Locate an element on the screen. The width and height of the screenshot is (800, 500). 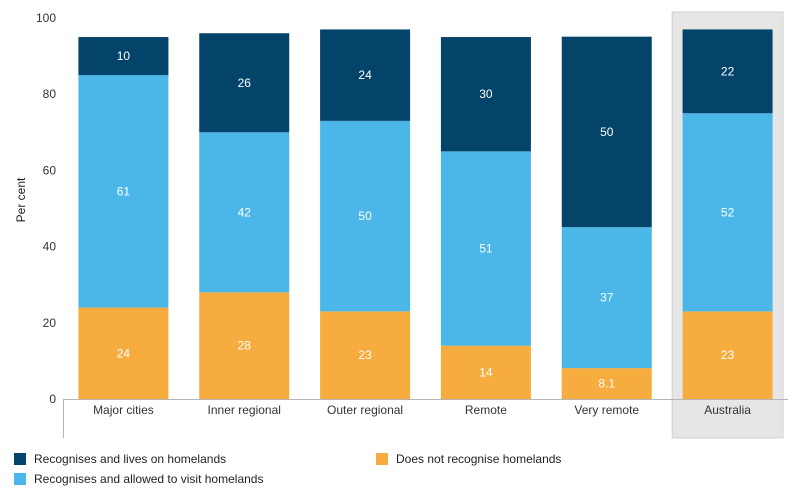
bar-inner-regional-does-not-recognise-homelands is located at coordinates (244, 345).